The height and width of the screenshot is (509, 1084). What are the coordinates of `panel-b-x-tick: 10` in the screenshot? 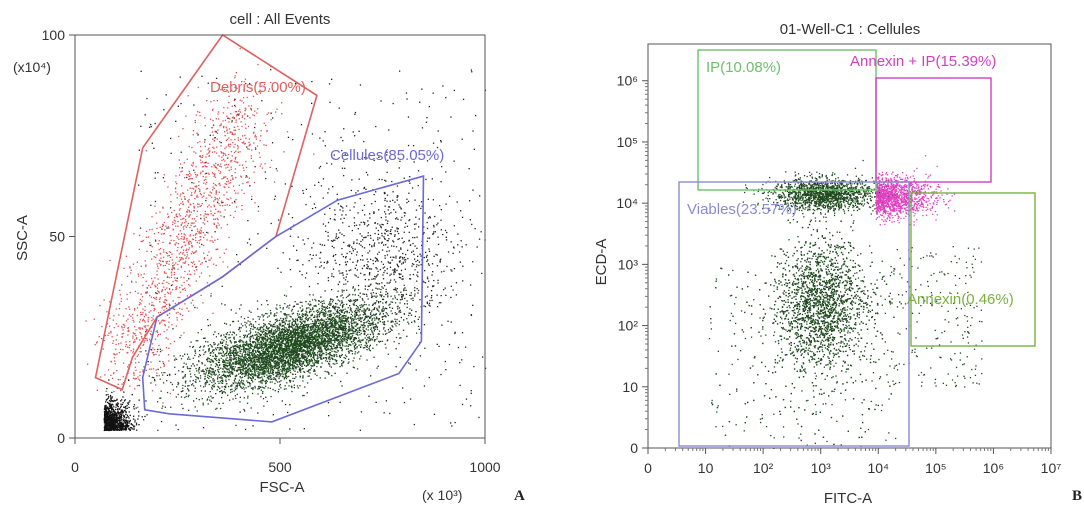 It's located at (706, 468).